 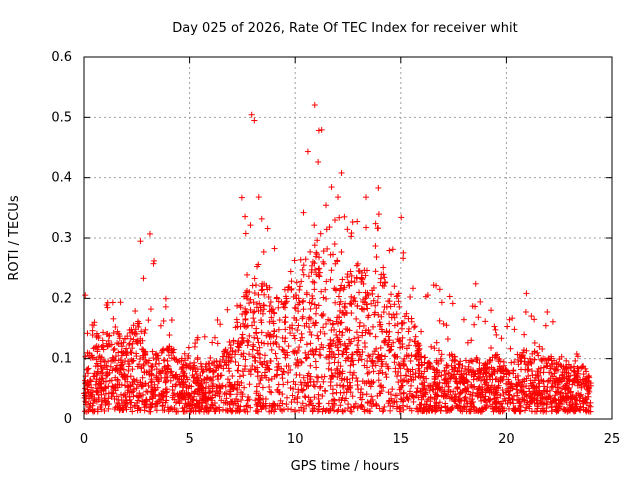 What do you see at coordinates (61, 298) in the screenshot?
I see `y-tick-label: 0.2` at bounding box center [61, 298].